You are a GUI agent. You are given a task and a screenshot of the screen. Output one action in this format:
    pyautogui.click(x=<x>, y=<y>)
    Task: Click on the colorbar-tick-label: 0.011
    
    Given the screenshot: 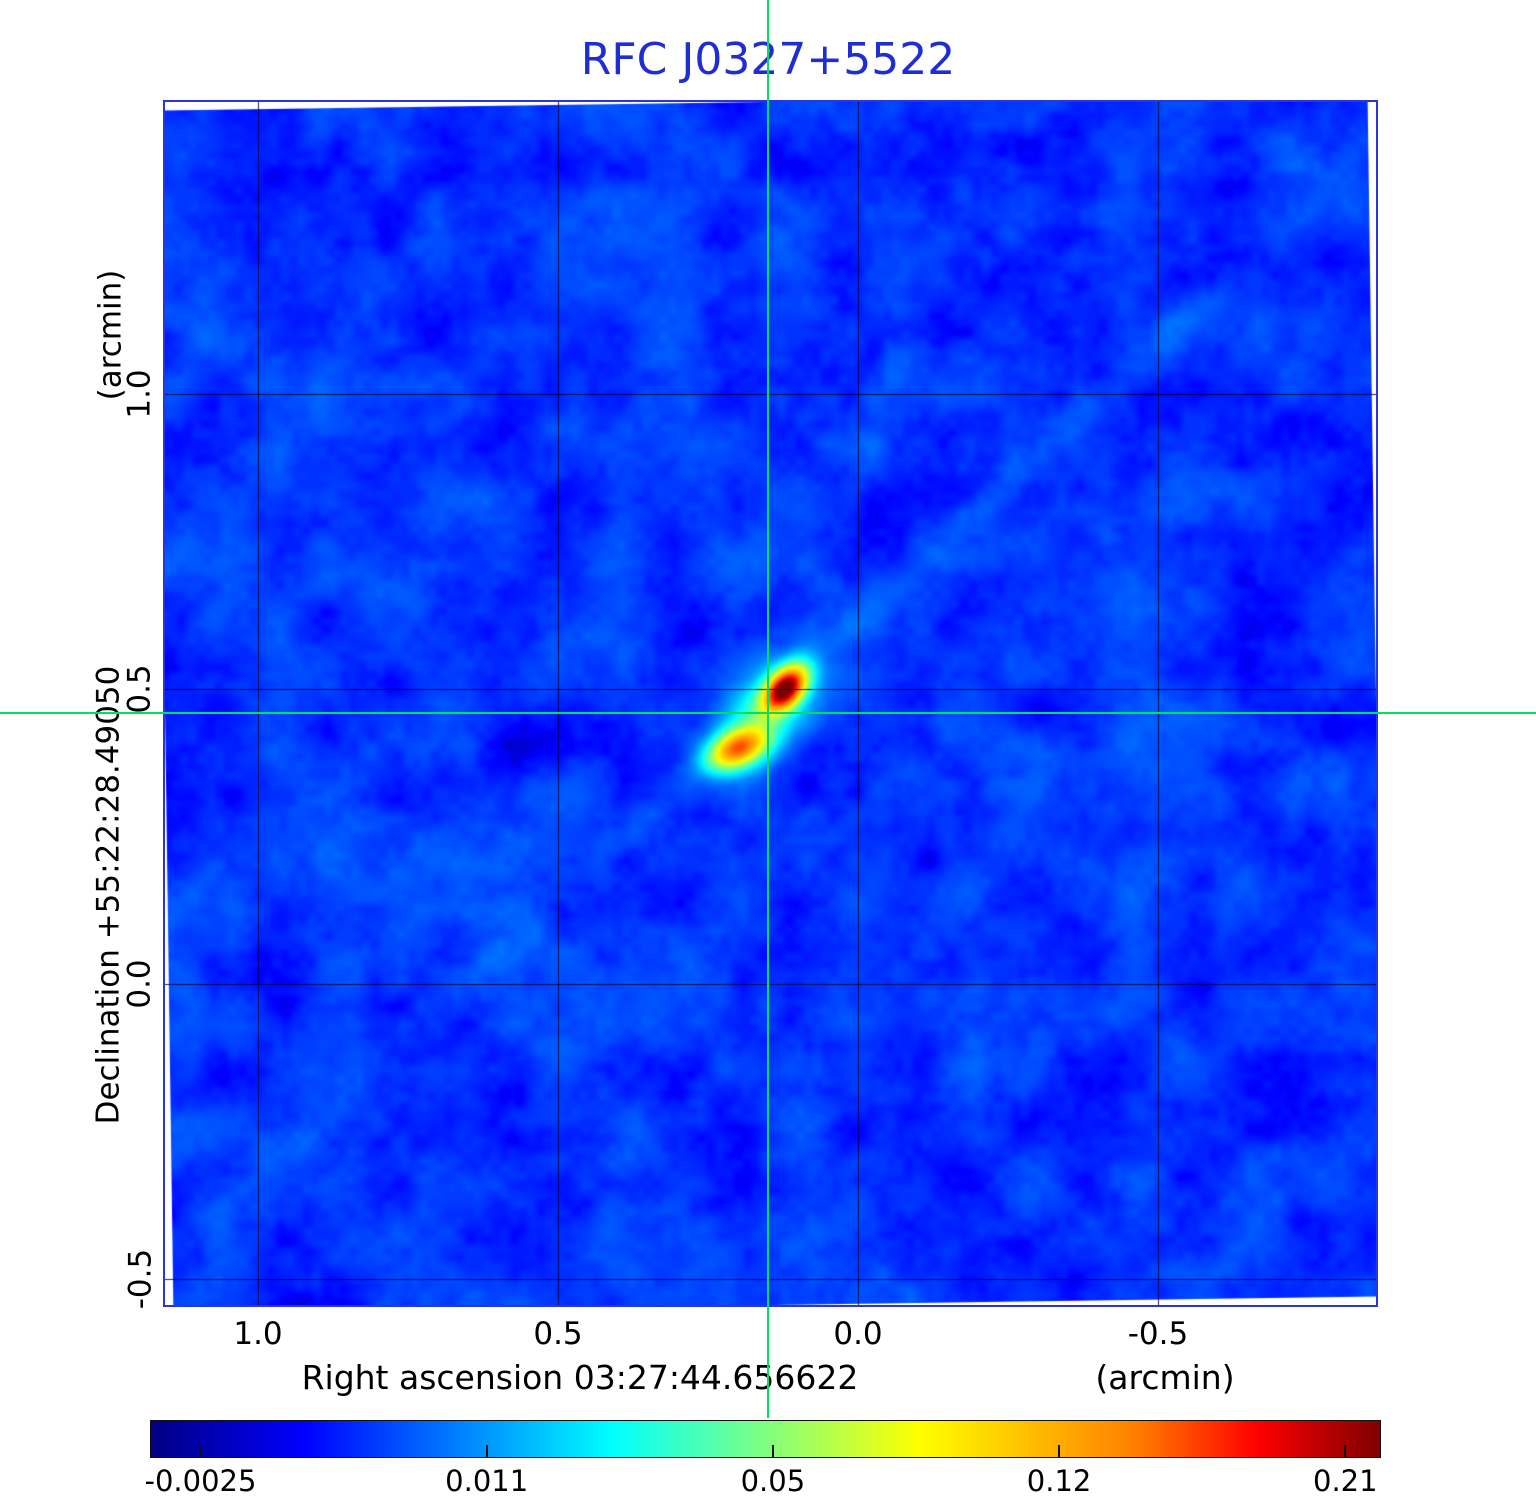 What is the action you would take?
    pyautogui.click(x=487, y=1481)
    